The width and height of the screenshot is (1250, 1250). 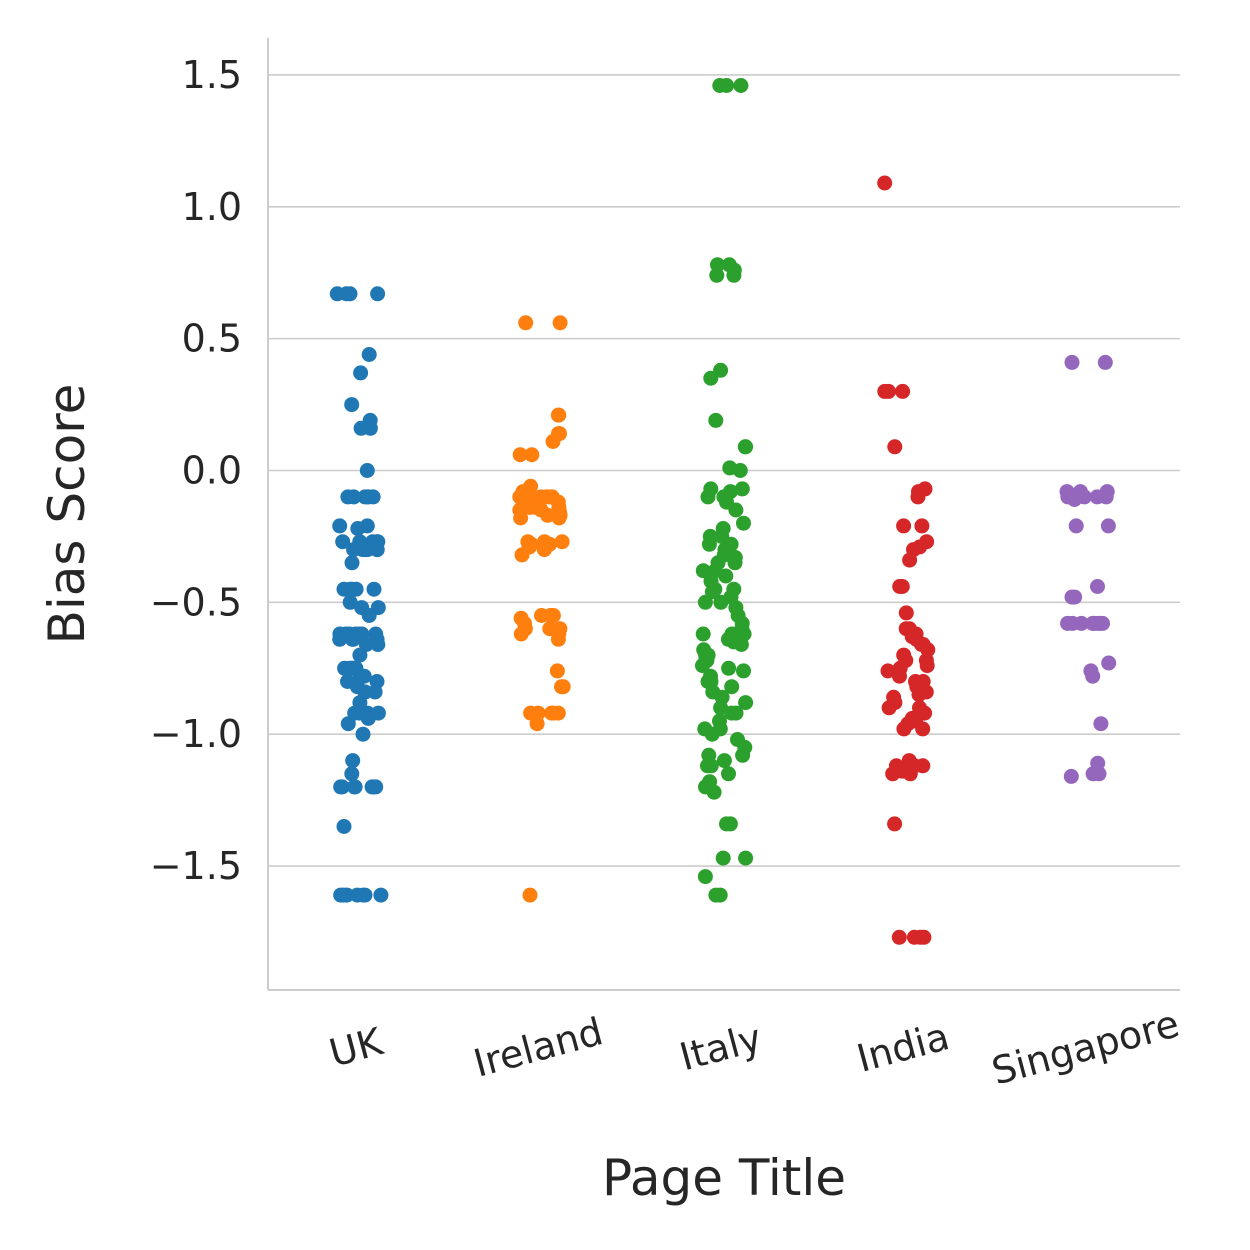 I want to click on y-tick-label: 1.5, so click(x=212, y=75).